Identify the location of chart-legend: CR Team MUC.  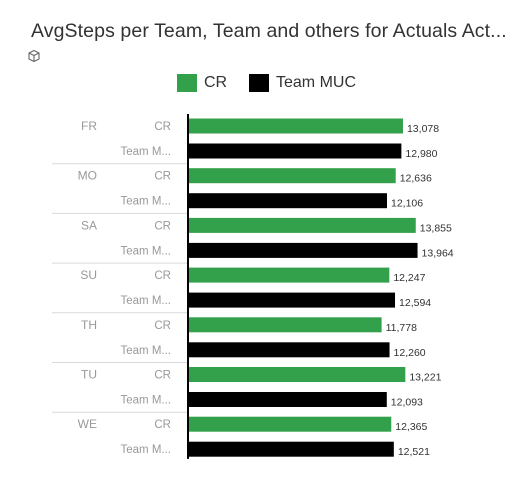
(257, 83).